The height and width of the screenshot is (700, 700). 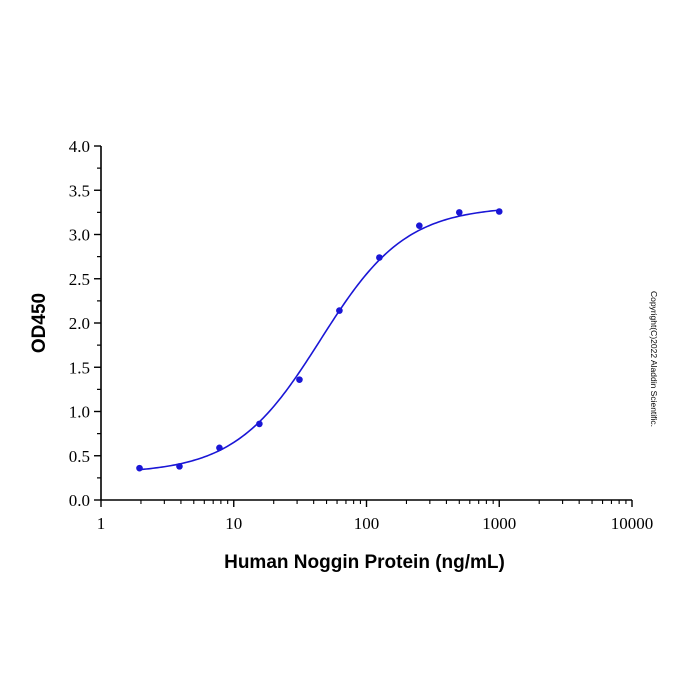 What do you see at coordinates (101, 523) in the screenshot?
I see `x-tick-label: 1` at bounding box center [101, 523].